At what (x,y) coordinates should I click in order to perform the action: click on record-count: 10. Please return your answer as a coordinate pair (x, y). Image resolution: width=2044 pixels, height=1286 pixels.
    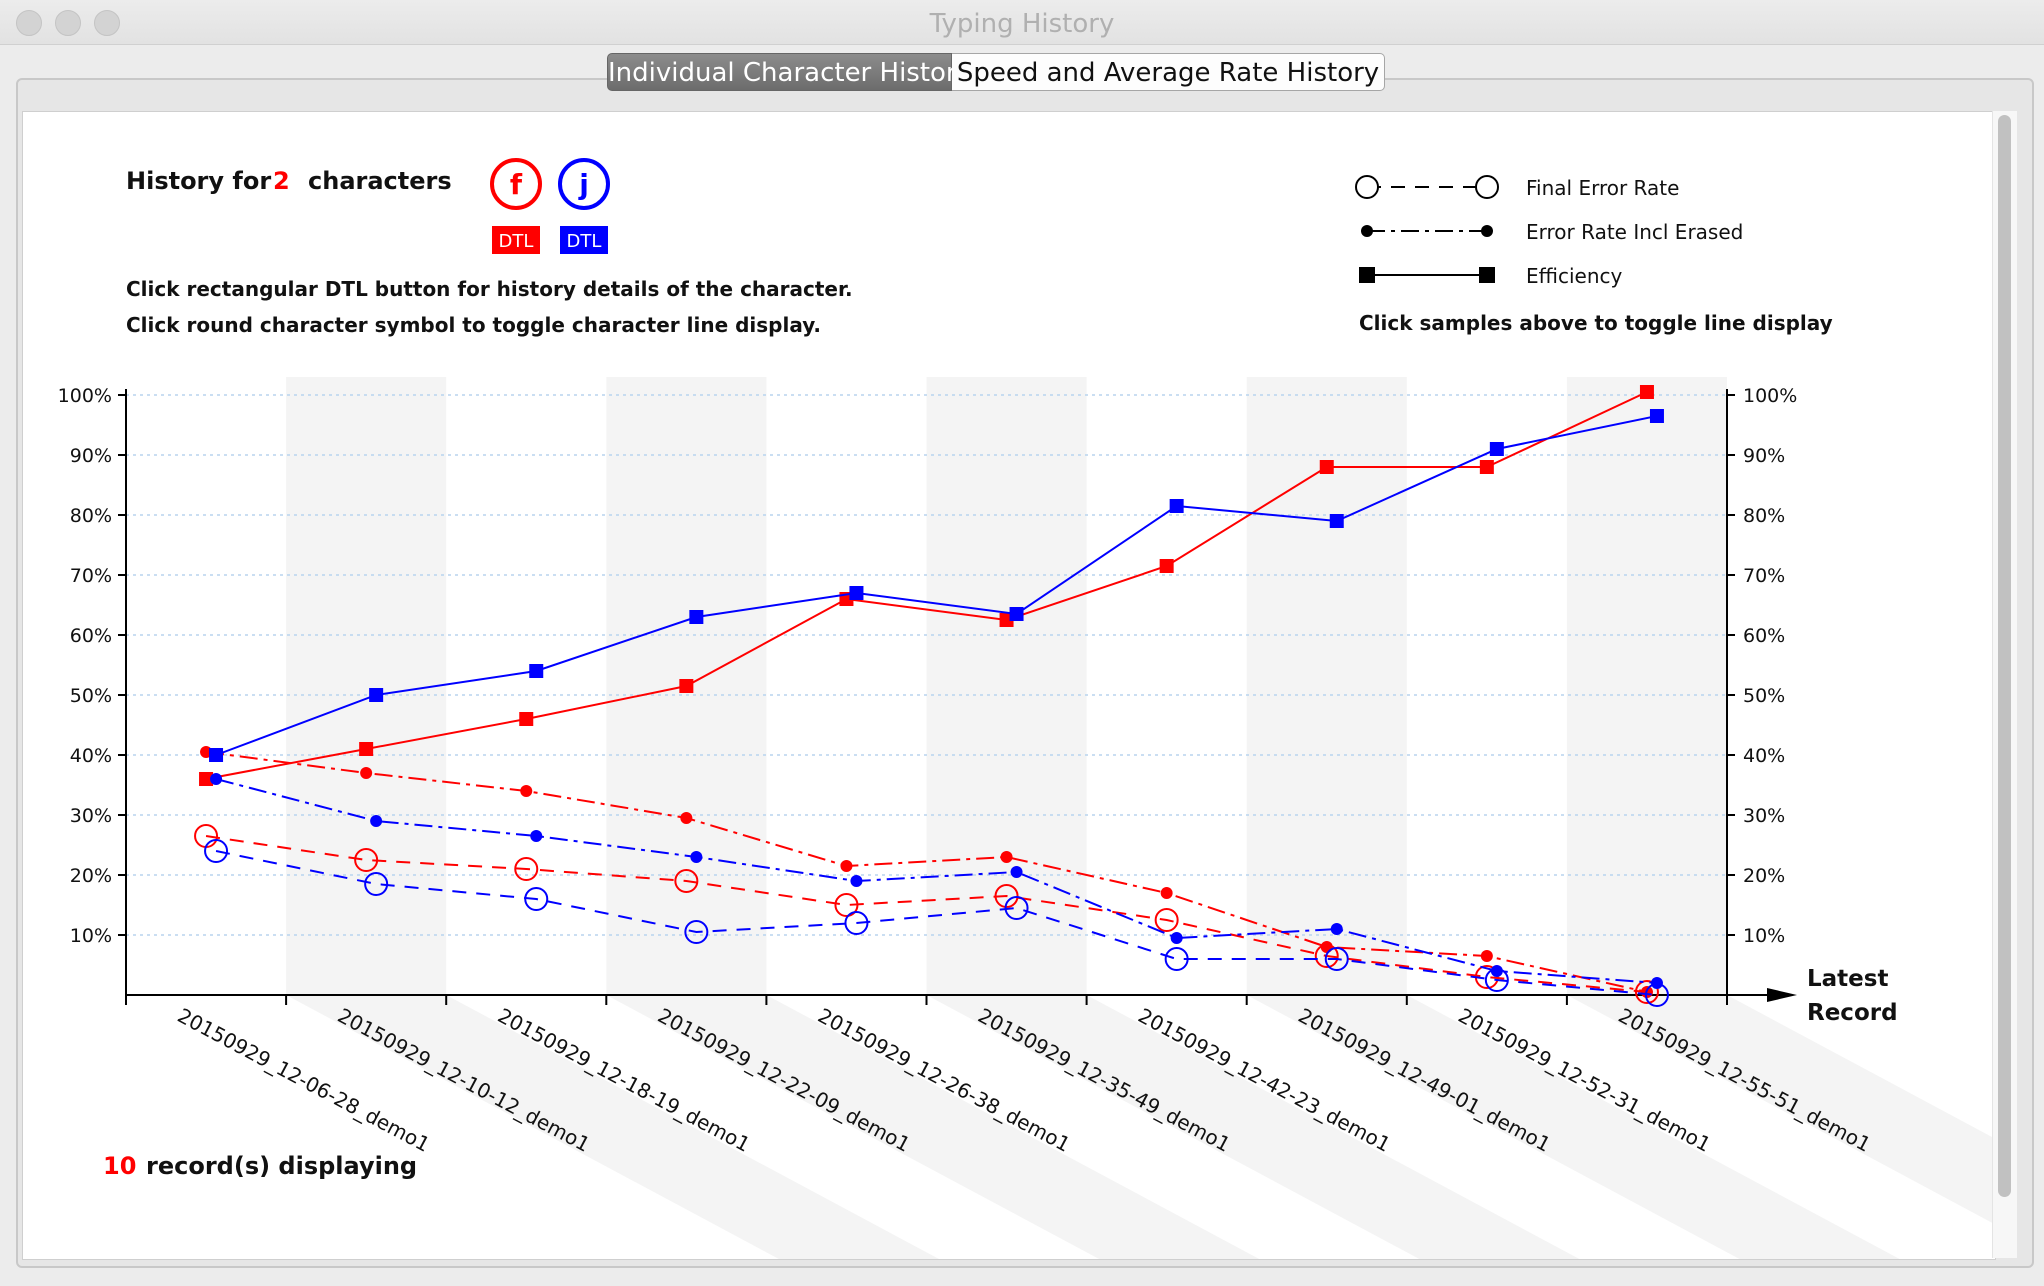
    Looking at the image, I should click on (119, 1166).